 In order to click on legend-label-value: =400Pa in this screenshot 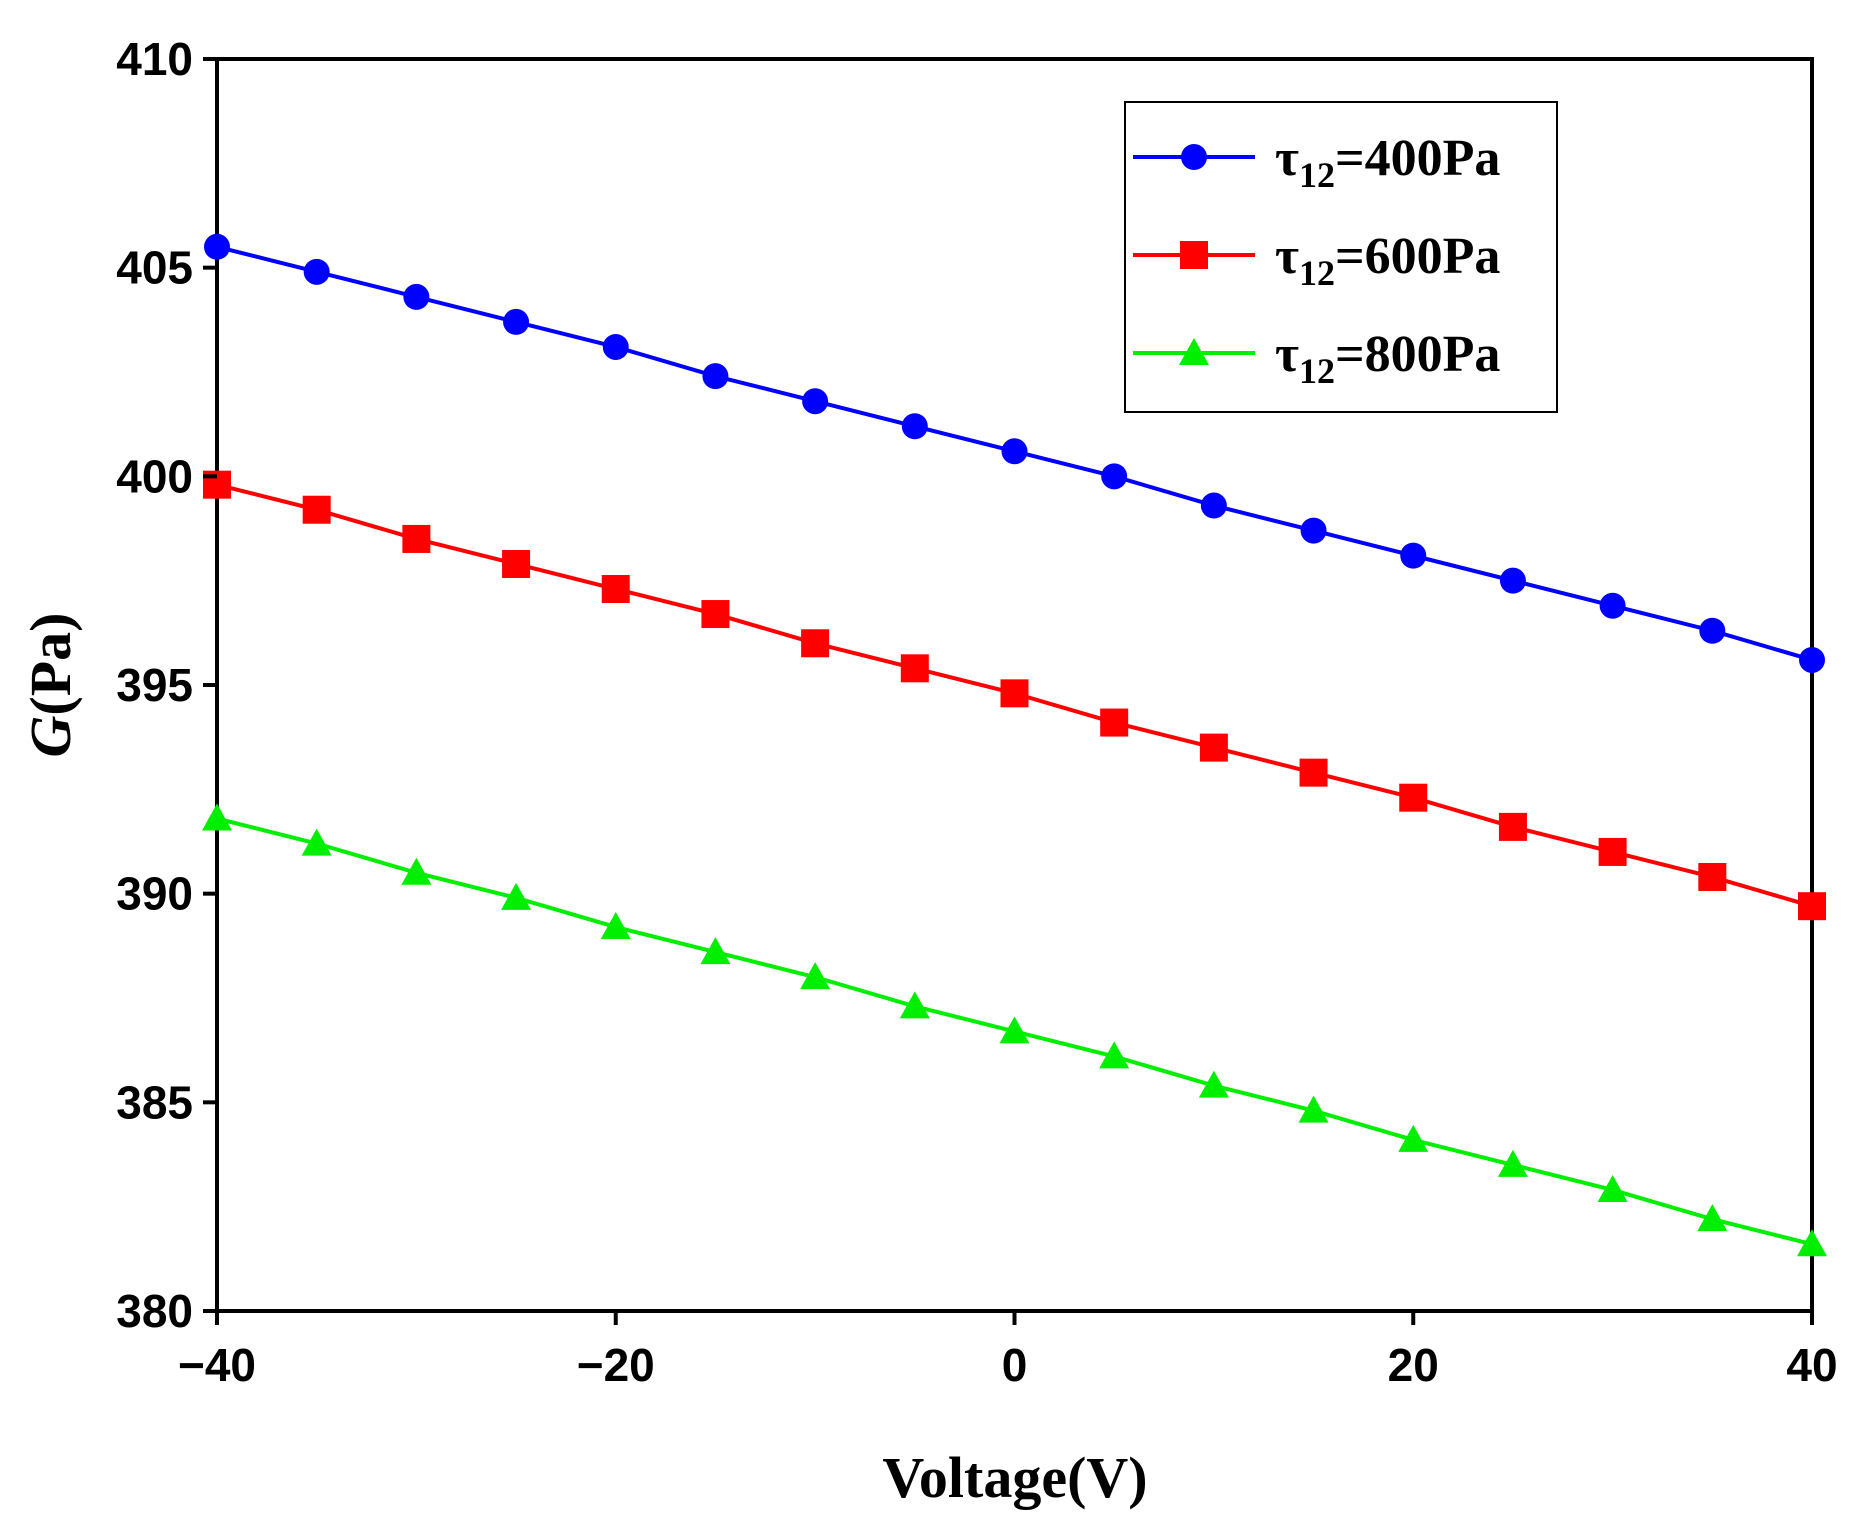, I will do `click(1417, 158)`.